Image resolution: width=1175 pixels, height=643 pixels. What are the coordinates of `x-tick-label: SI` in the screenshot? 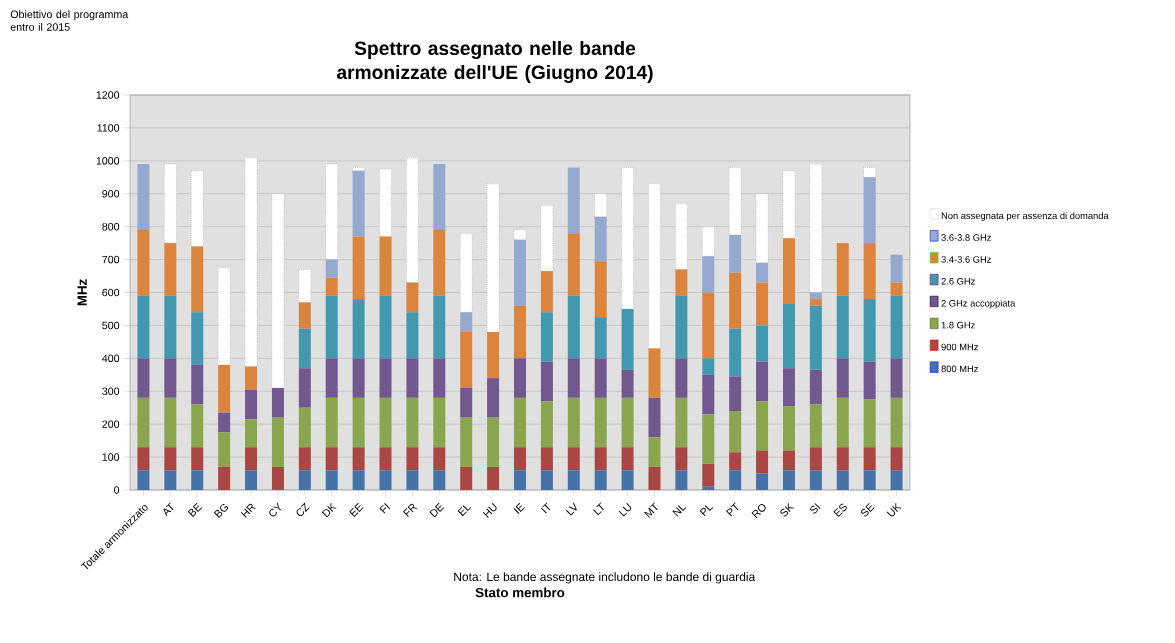 It's located at (815, 508).